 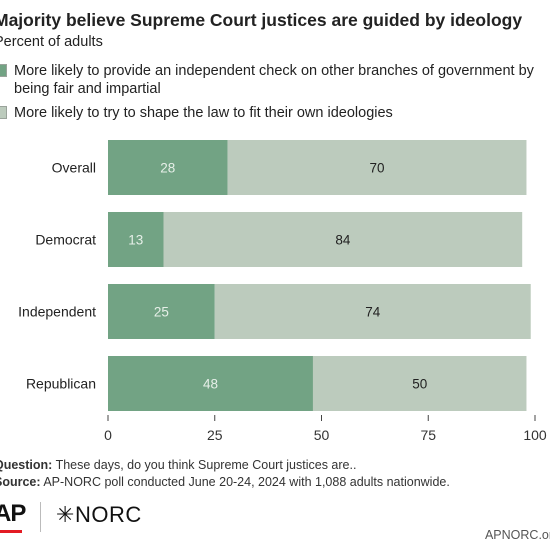 I want to click on source-label: Source:, so click(x=20, y=482).